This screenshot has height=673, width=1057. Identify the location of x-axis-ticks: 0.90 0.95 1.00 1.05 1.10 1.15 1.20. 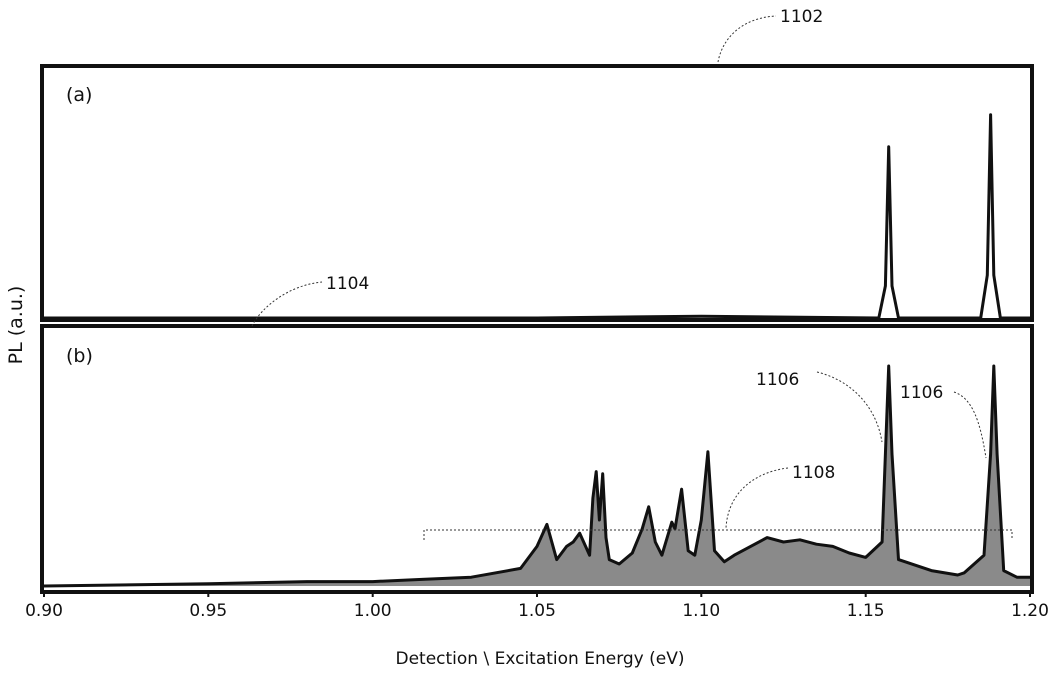
(537, 605).